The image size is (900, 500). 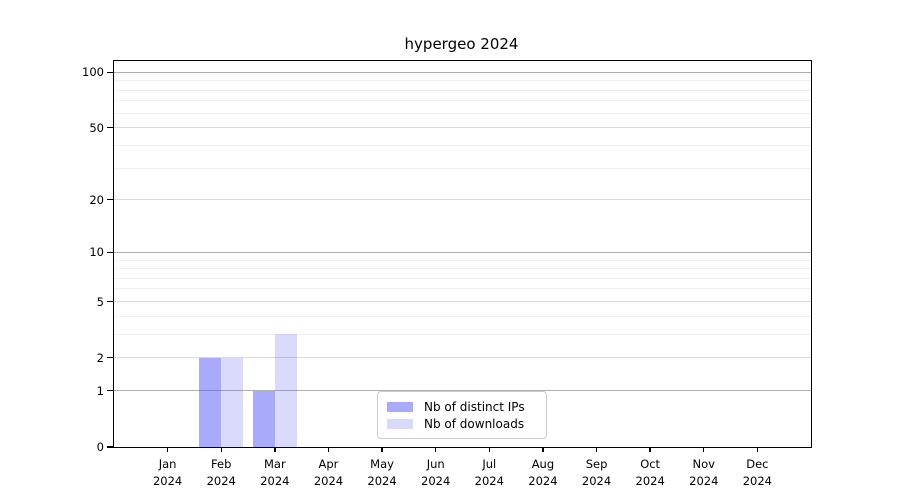 I want to click on x-tick-label-jan: Jan 2024, so click(x=167, y=472).